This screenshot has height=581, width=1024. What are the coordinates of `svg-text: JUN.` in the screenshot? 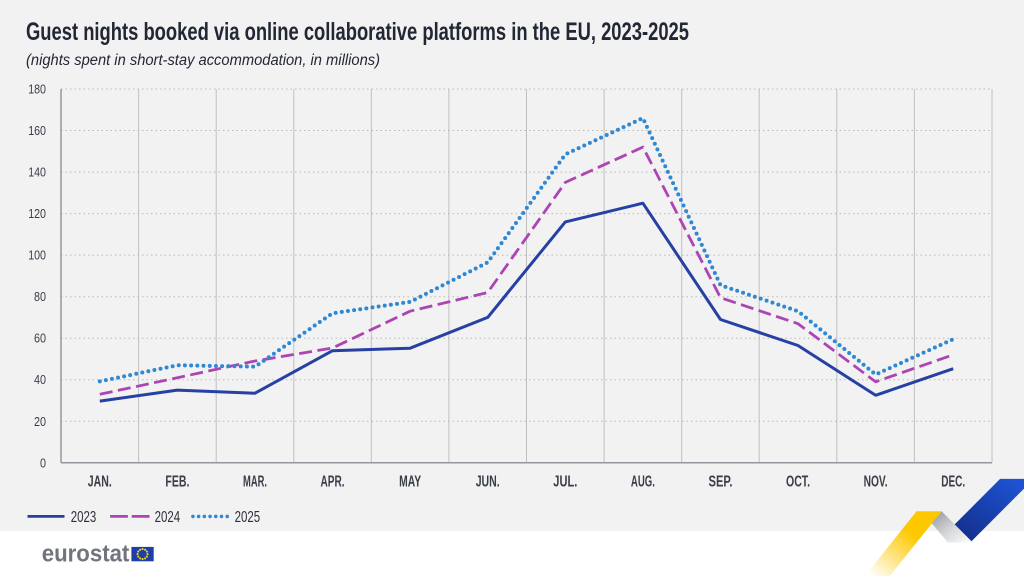 It's located at (488, 482).